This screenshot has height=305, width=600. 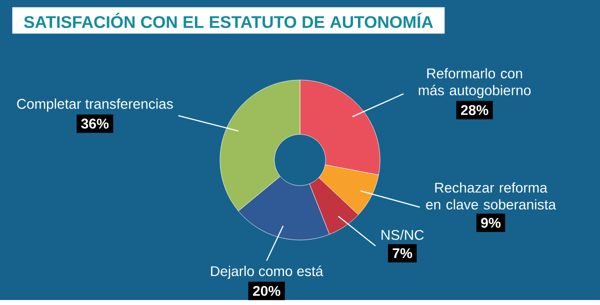 What do you see at coordinates (95, 123) in the screenshot?
I see `data-label: 36%` at bounding box center [95, 123].